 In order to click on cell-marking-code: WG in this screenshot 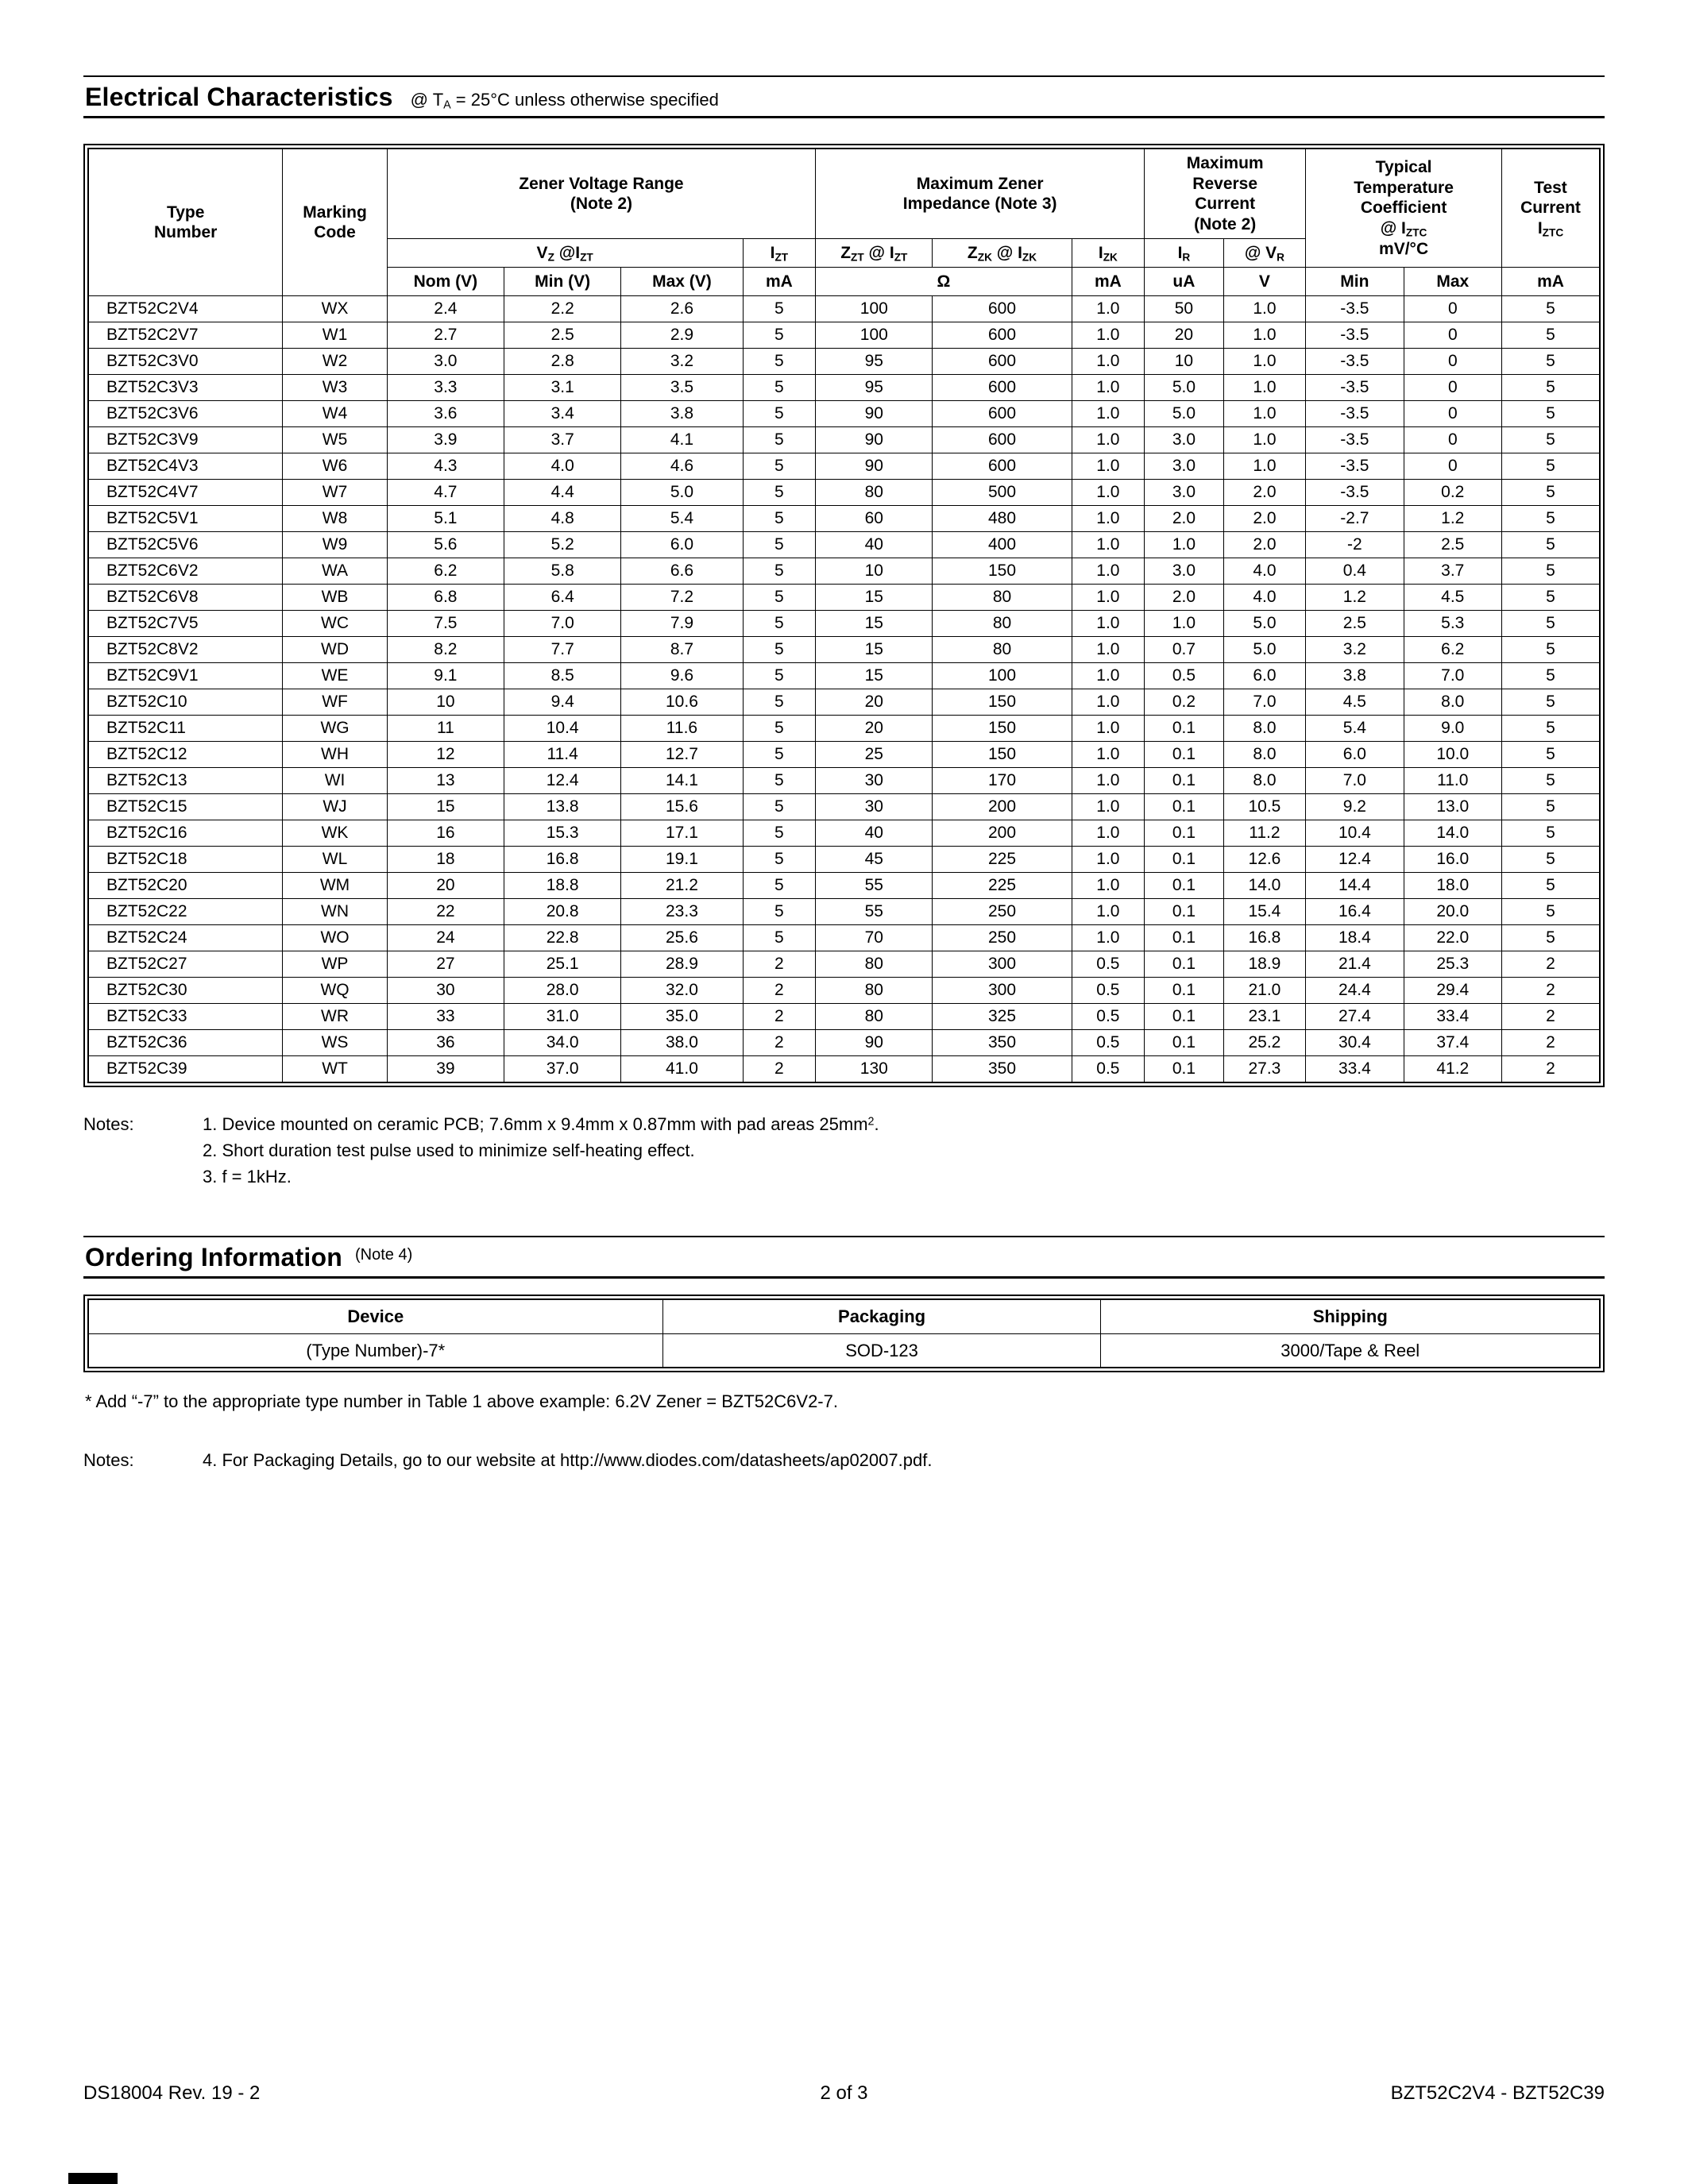, I will do `click(335, 729)`.